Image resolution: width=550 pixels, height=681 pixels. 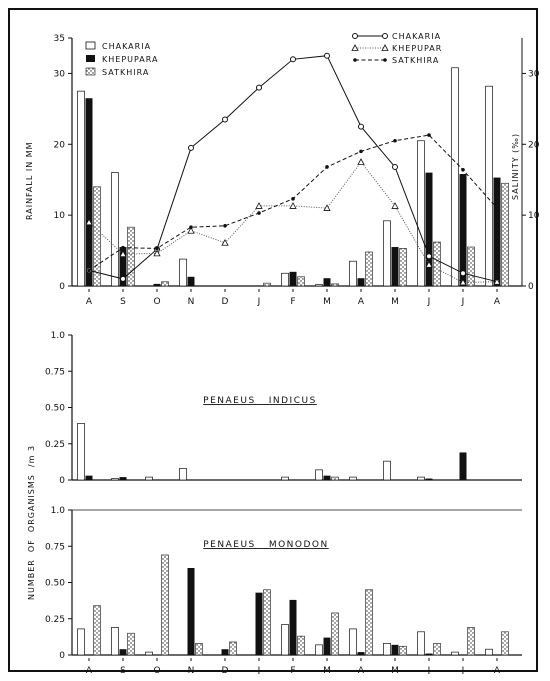 What do you see at coordinates (225, 302) in the screenshot?
I see `rainfall-xtick-label-4: D` at bounding box center [225, 302].